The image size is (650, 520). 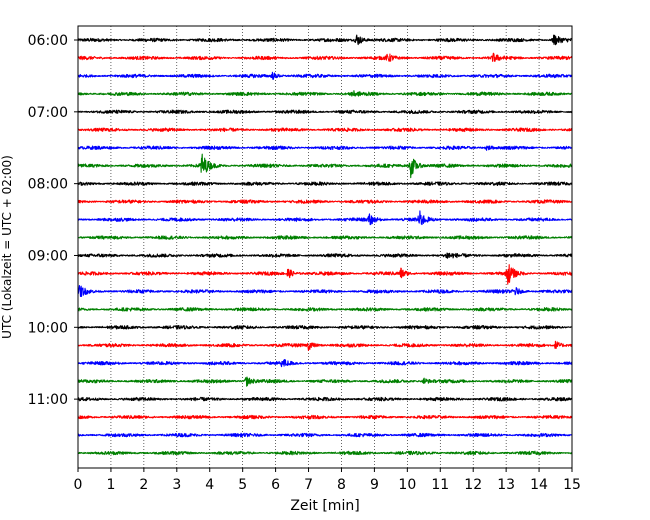 I want to click on x-axis-ticks: 0 1 2 3 4 5 6 7 8 9 10 11 12 13 14 15, so click(x=327, y=480).